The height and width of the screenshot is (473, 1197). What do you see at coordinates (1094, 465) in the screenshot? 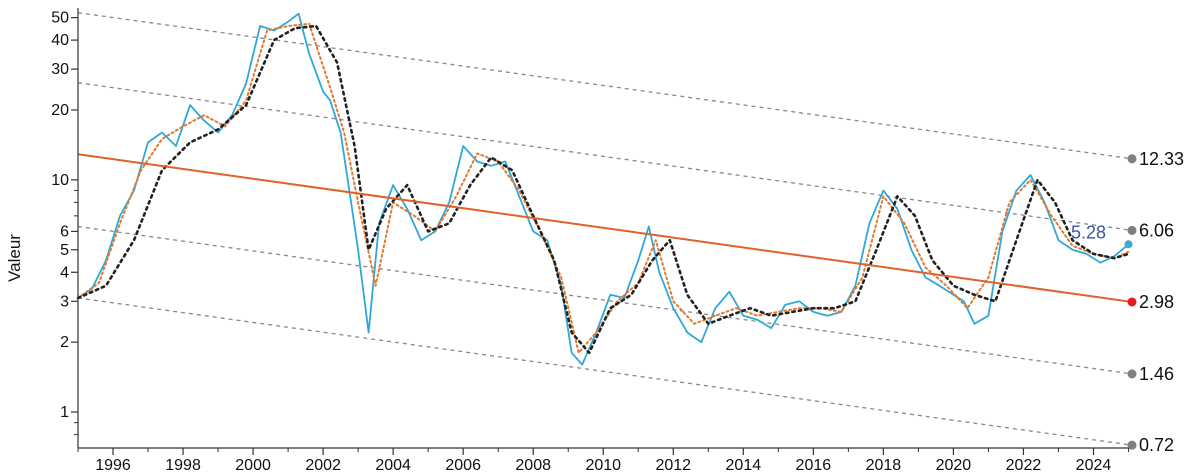
I see `x-tick-label-14: 2024` at bounding box center [1094, 465].